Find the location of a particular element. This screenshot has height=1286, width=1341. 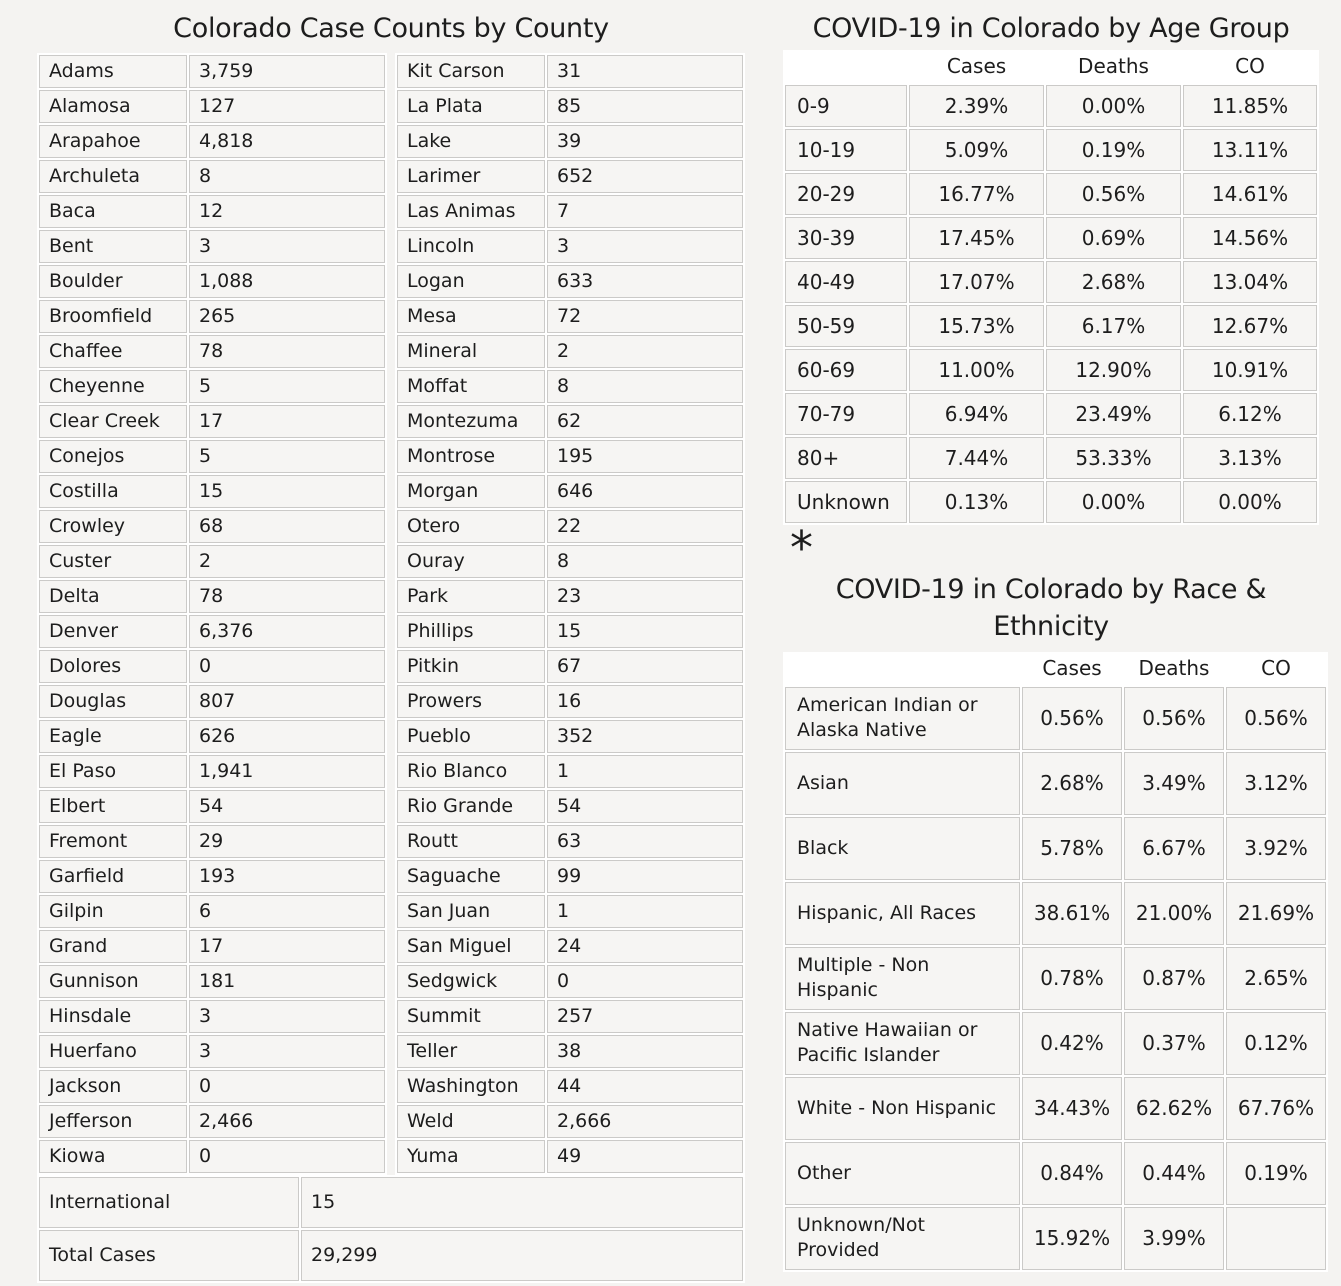

row-value-cell: 3.49% is located at coordinates (1174, 783).